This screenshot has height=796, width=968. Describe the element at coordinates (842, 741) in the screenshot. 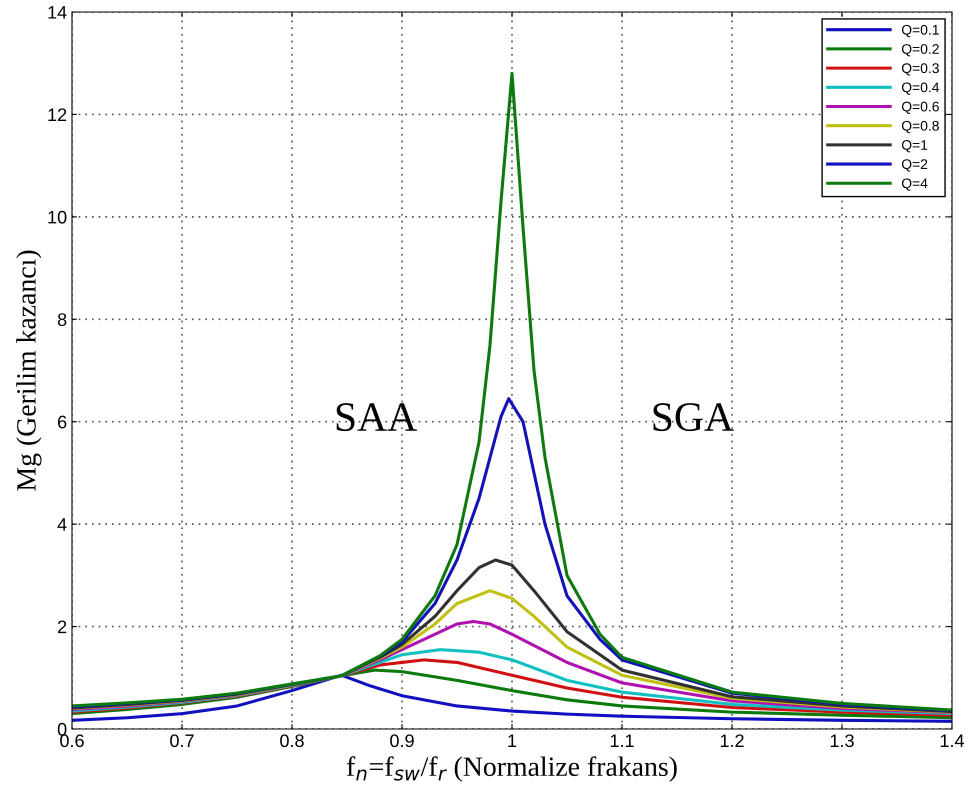

I see `x-tick-label: 1.3` at that location.